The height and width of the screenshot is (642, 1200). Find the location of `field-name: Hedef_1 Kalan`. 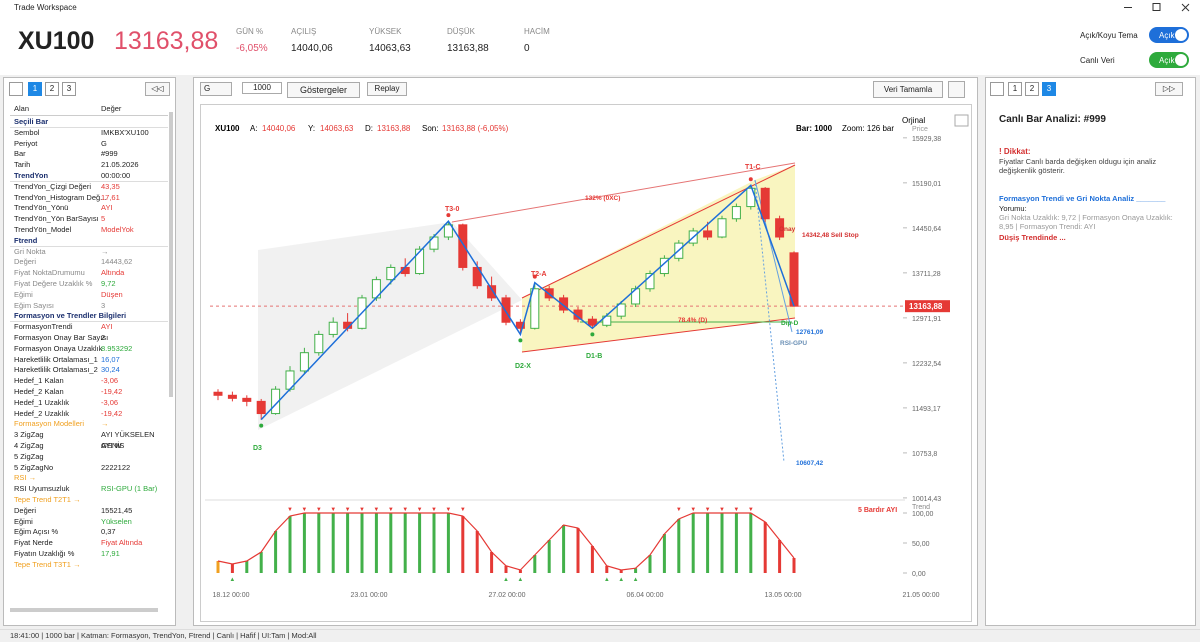

field-name: Hedef_1 Kalan is located at coordinates (39, 381).